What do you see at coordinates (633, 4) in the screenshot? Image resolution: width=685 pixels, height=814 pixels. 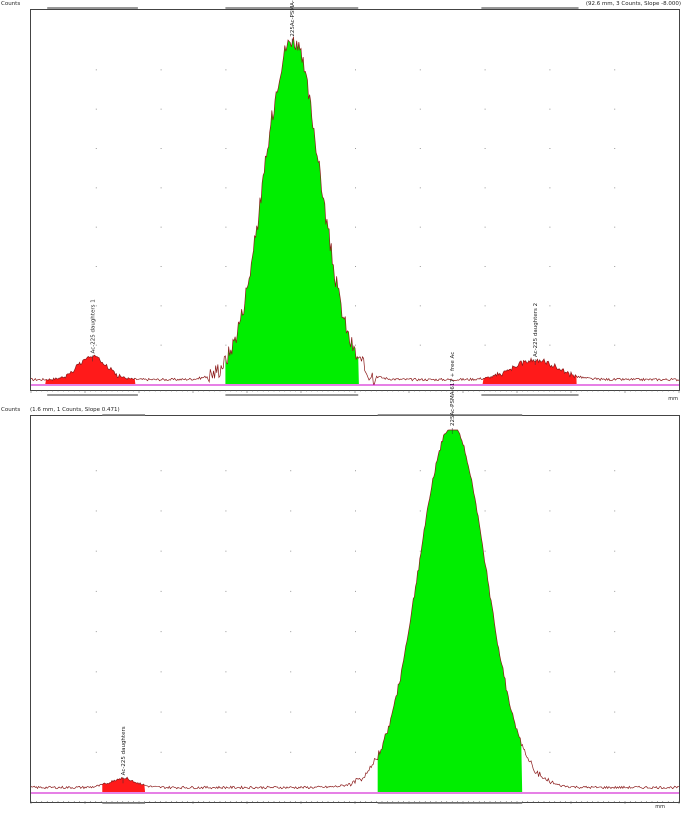 I see `cursor-readout: (92.6 mm, 3 Counts, Slope -8.000)` at bounding box center [633, 4].